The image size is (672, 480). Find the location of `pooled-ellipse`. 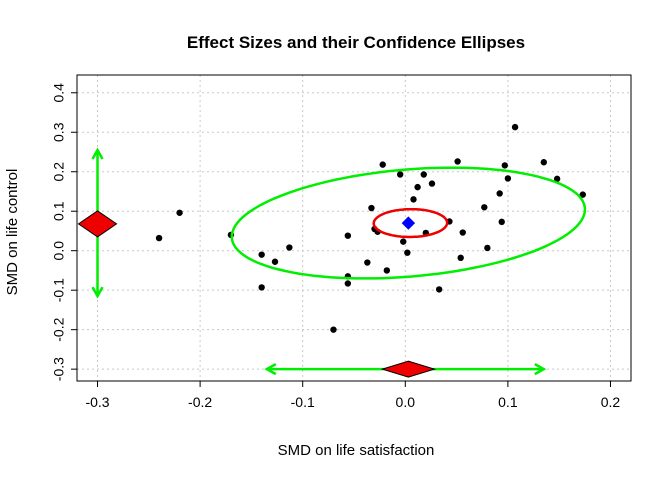

pooled-ellipse is located at coordinates (410, 223).